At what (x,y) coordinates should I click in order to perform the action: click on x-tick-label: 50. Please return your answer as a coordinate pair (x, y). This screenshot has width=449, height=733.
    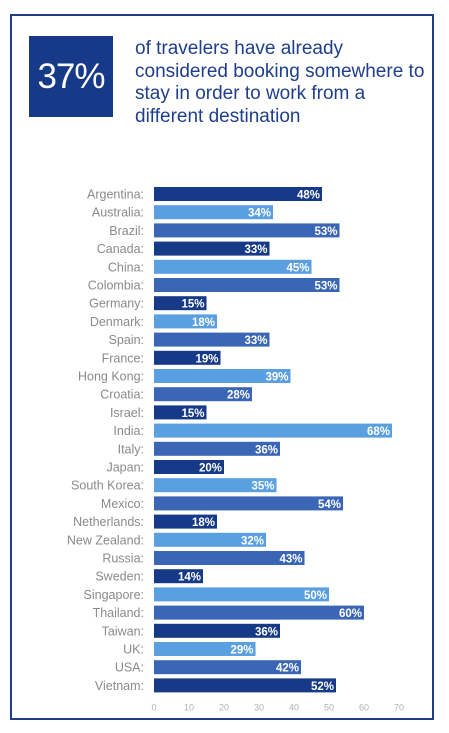
    Looking at the image, I should click on (329, 707).